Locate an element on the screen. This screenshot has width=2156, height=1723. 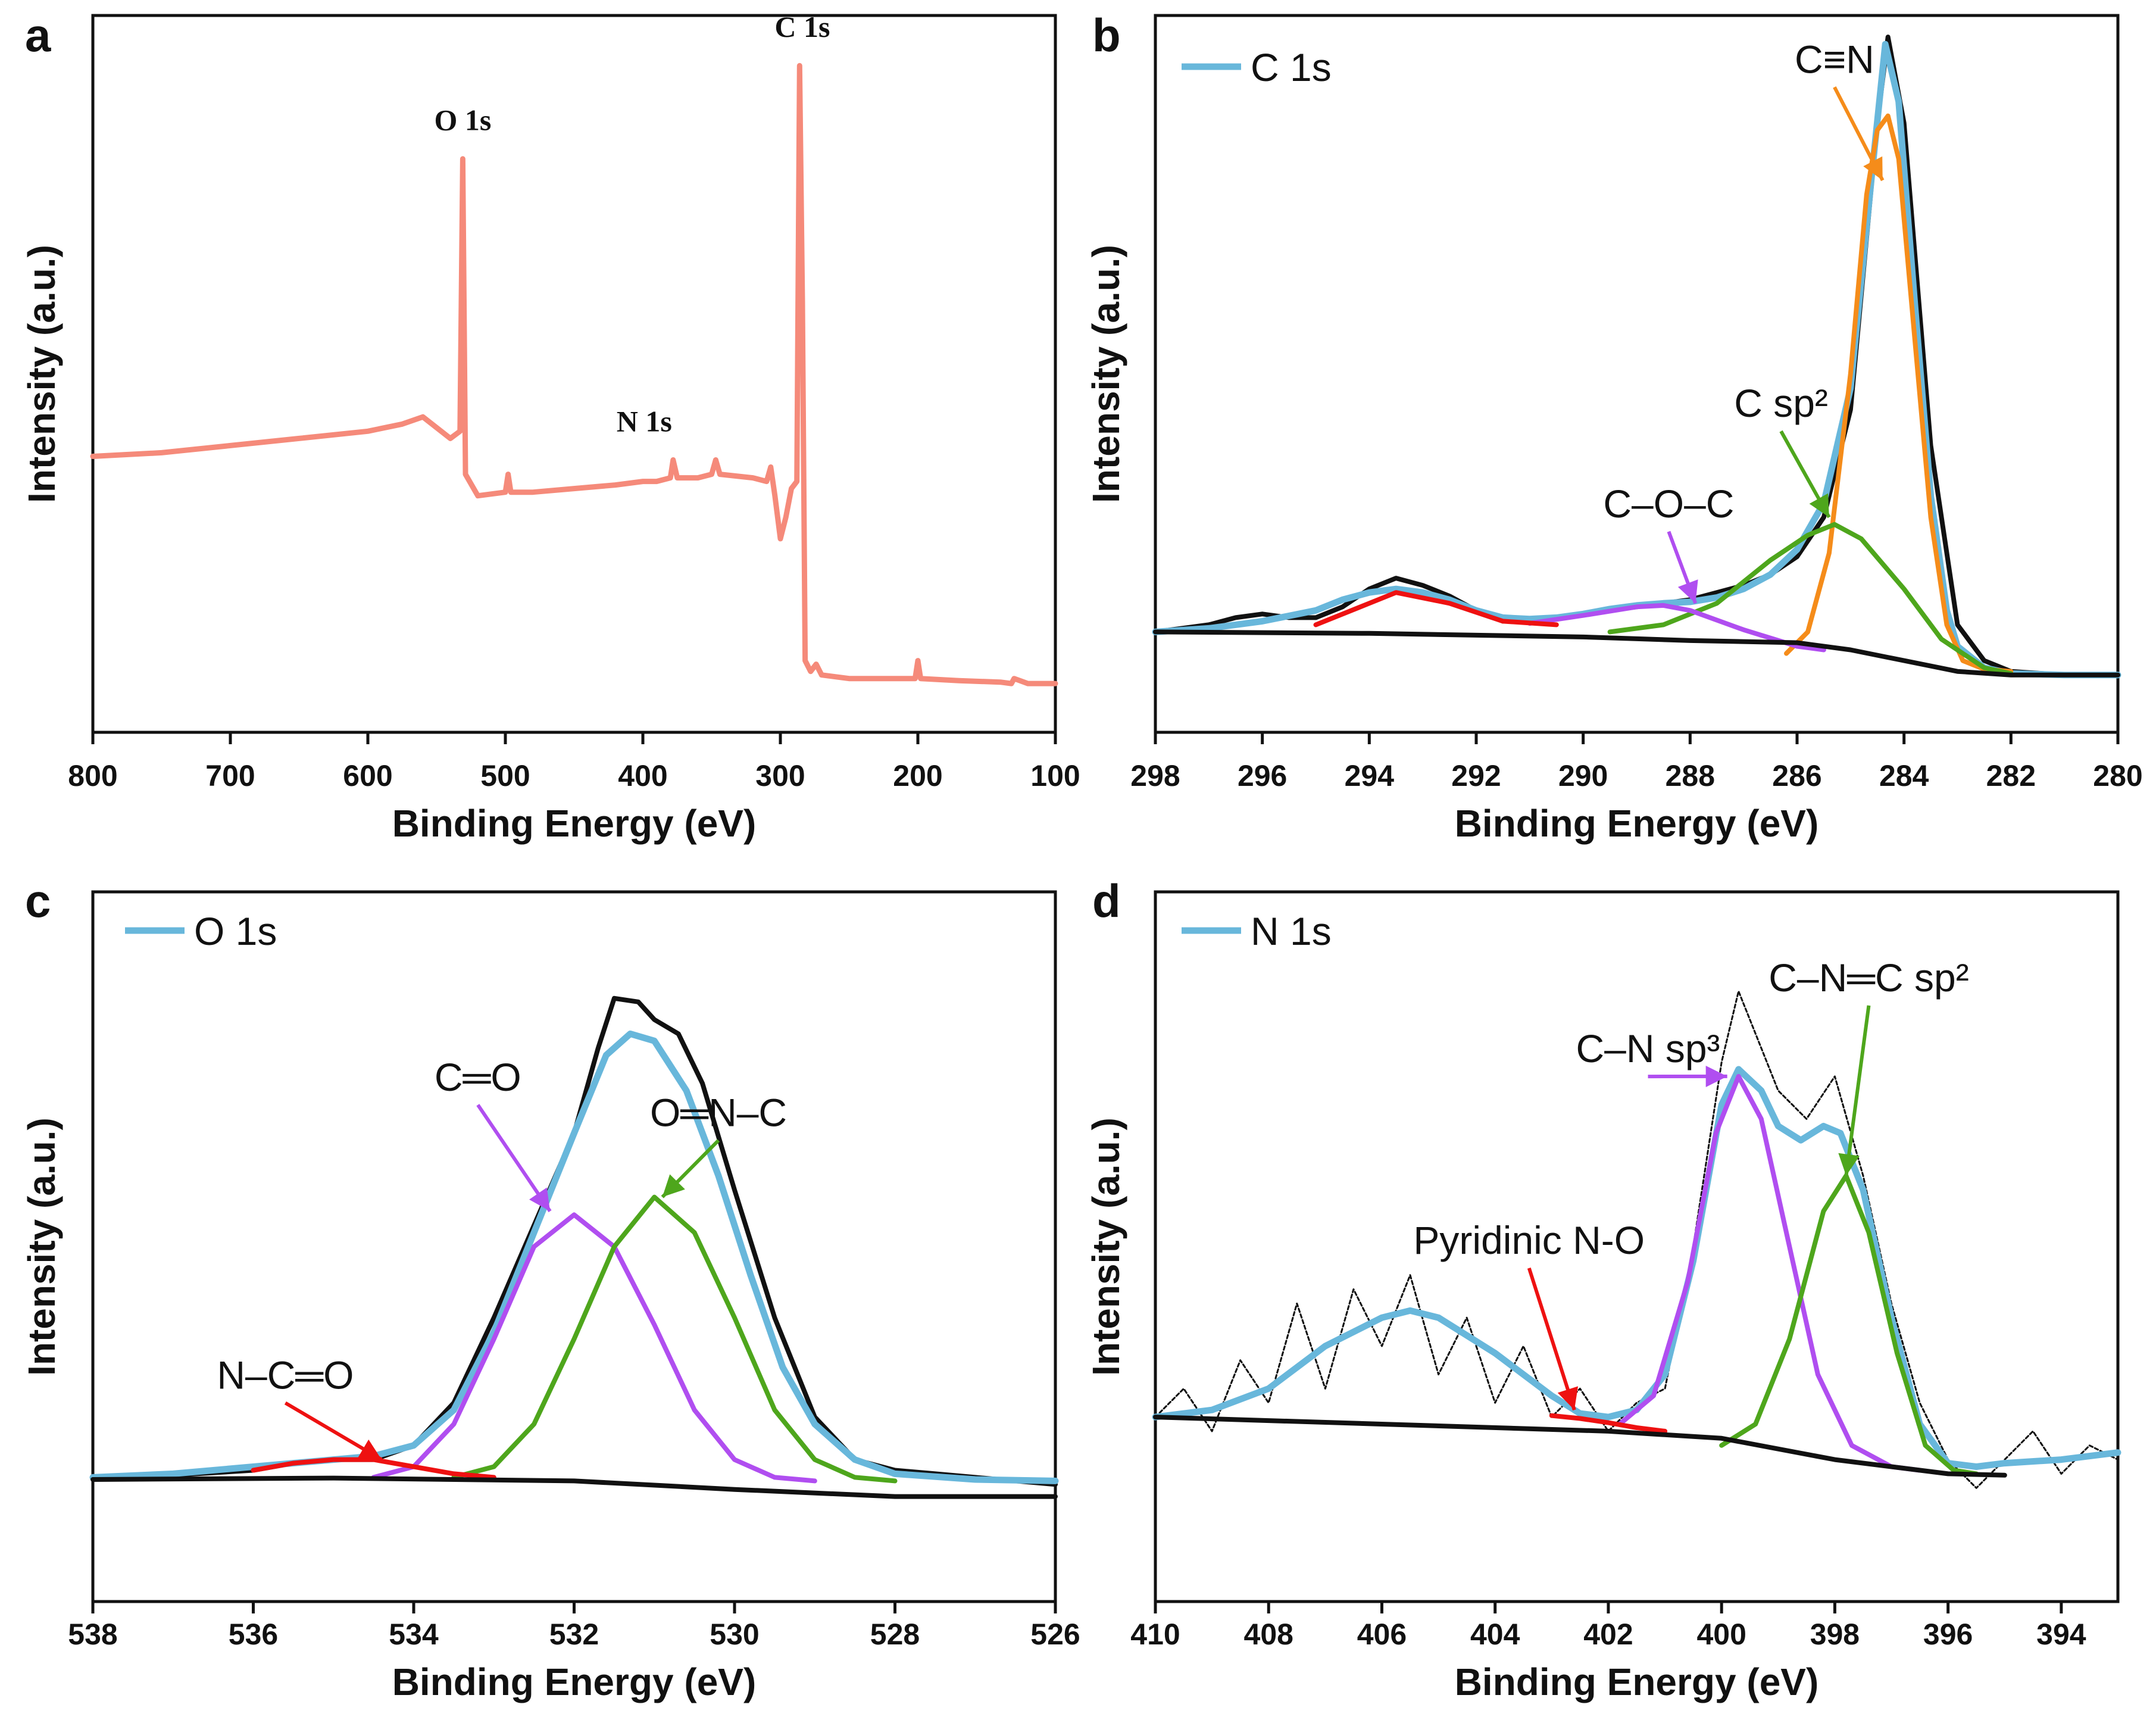
x-tick-label-c-1: 536 is located at coordinates (253, 1634).